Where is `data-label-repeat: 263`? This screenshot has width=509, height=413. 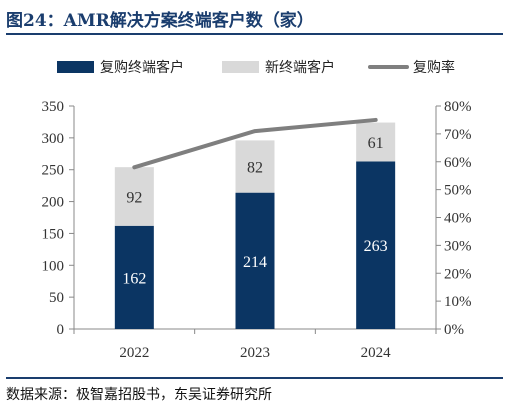 data-label-repeat: 263 is located at coordinates (376, 246).